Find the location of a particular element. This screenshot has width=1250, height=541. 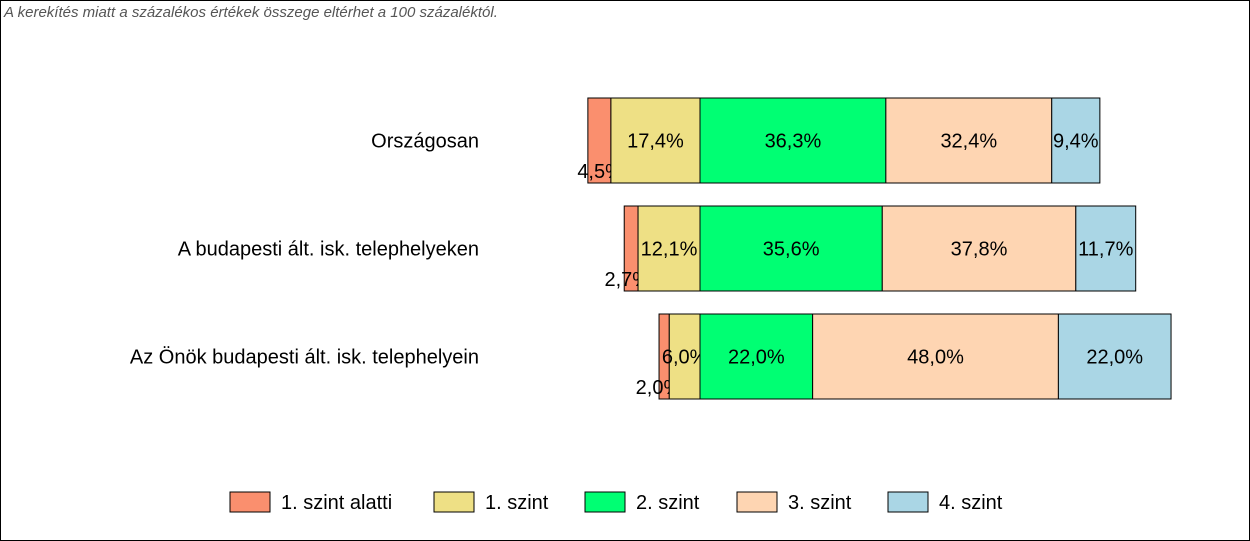

legend-label: 4. szint is located at coordinates (971, 503).